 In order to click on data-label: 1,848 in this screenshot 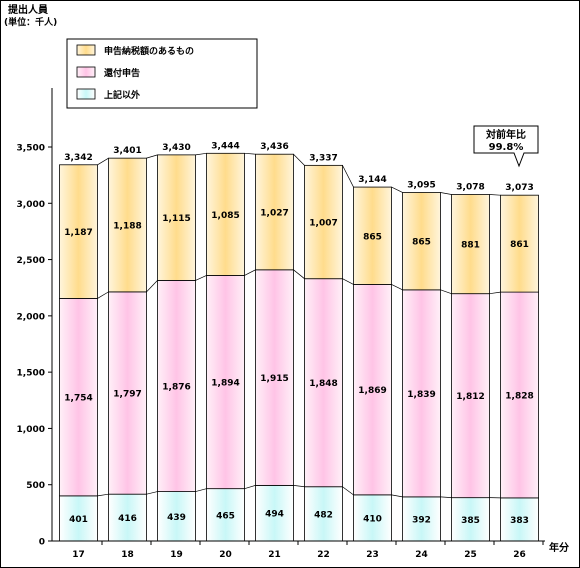, I will do `click(323, 384)`.